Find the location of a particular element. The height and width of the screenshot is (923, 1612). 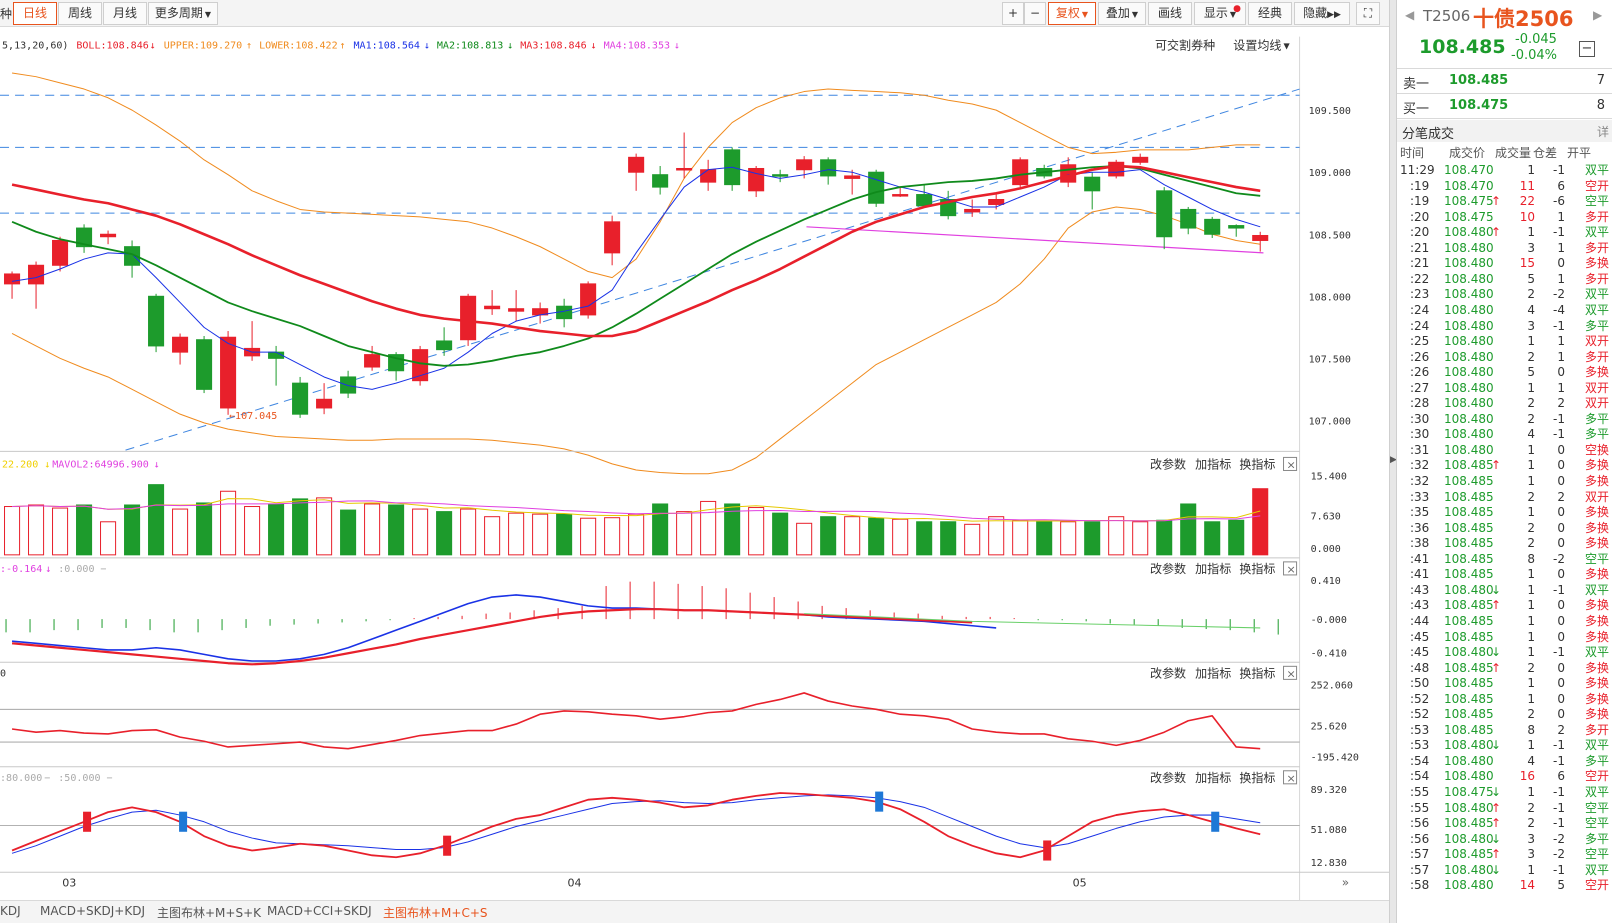

period-month-button: 月线 is located at coordinates (125, 13).